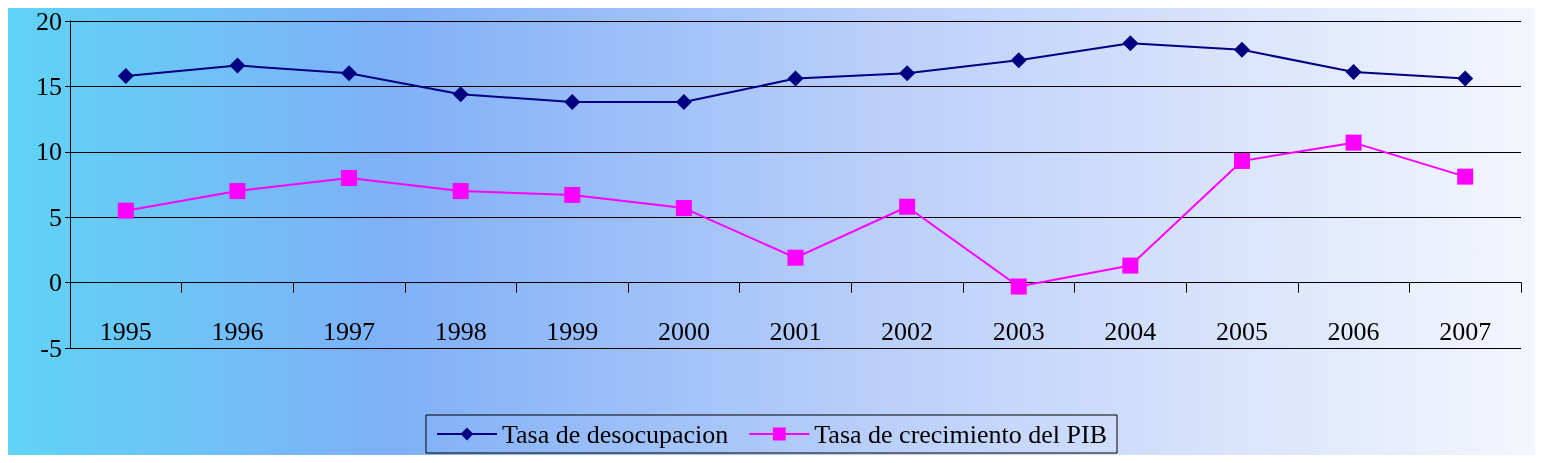  Describe the element at coordinates (961, 434) in the screenshot. I see `legend-label: Tasa de crecimiento del PIB` at that location.